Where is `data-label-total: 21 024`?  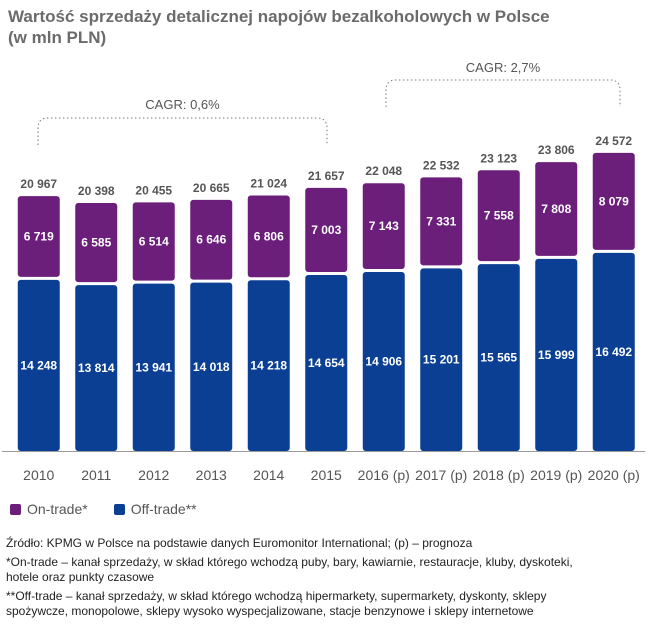
data-label-total: 21 024 is located at coordinates (268, 184).